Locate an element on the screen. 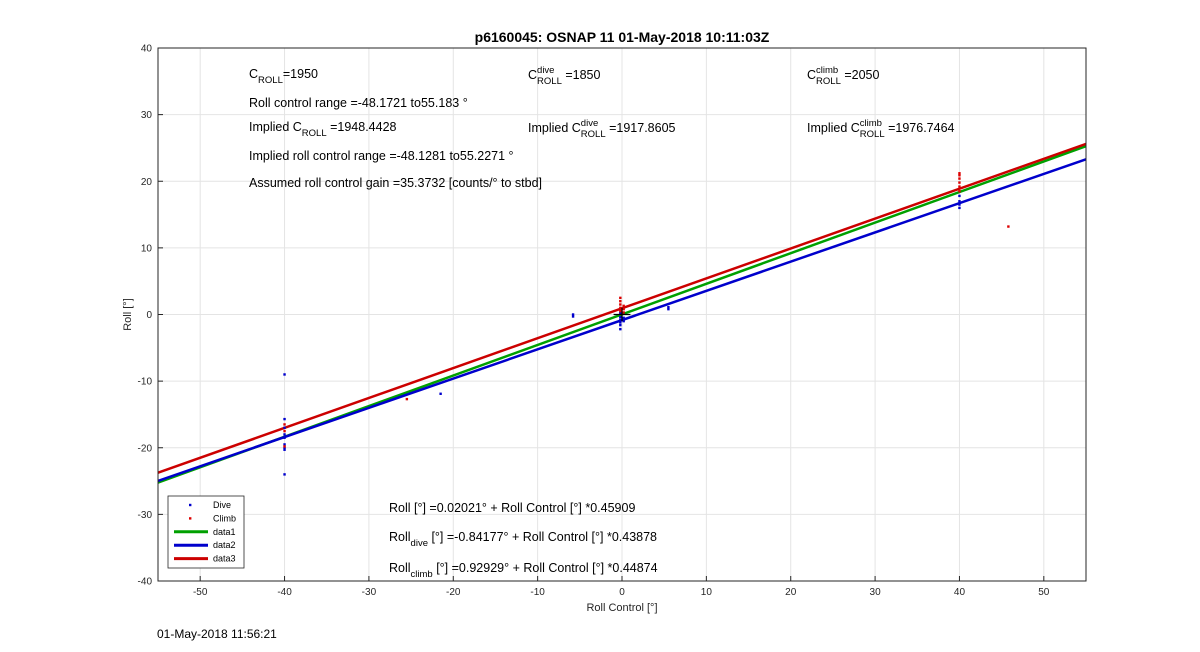  legend-marker-climb is located at coordinates (190, 518).